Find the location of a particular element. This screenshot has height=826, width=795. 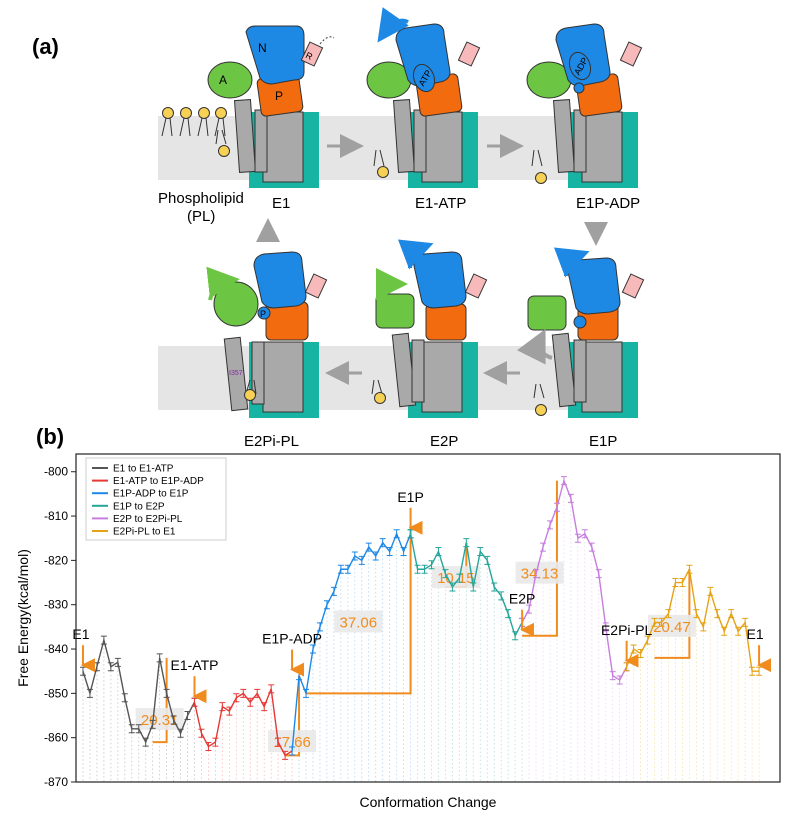

p-site-label: P is located at coordinates (263, 314).